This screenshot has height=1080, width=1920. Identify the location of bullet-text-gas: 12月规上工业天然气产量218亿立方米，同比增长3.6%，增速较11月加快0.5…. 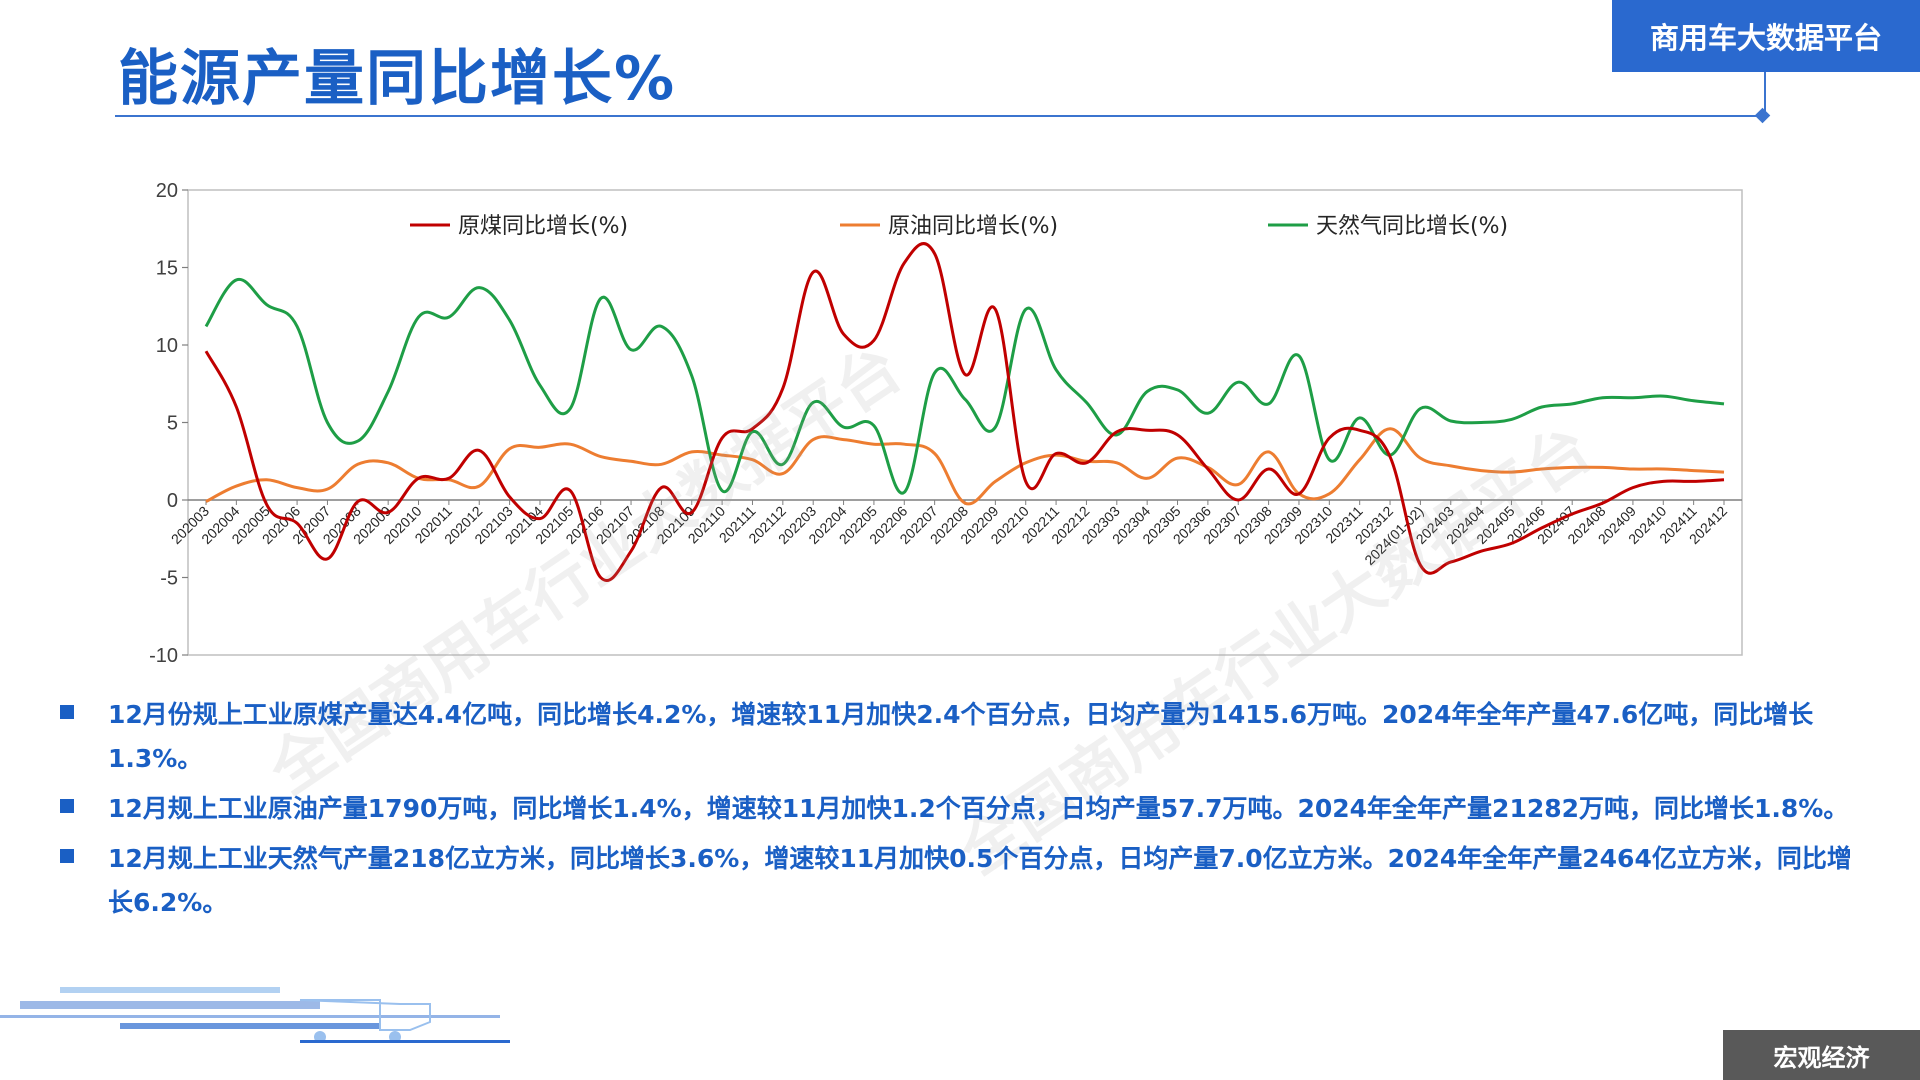
(980, 880).